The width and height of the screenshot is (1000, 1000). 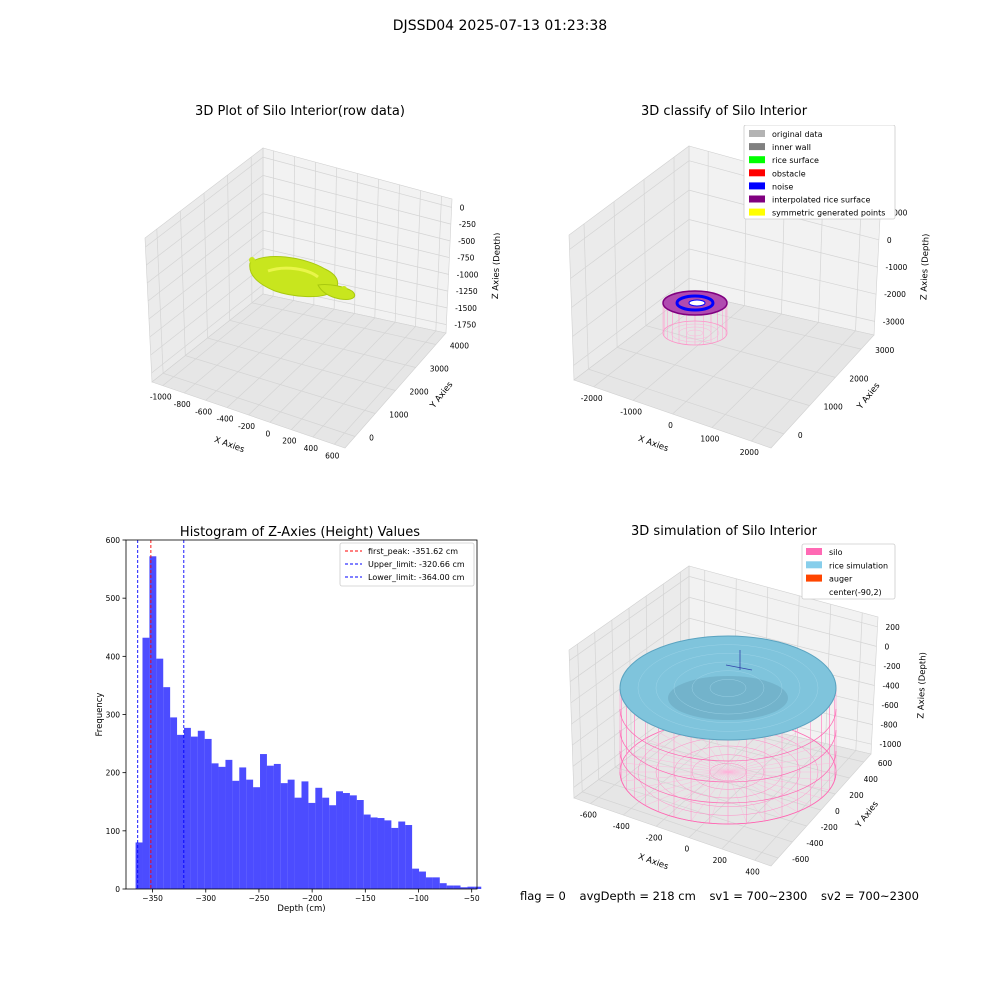 I want to click on x-axis-label: X Axies, so click(x=653, y=444).